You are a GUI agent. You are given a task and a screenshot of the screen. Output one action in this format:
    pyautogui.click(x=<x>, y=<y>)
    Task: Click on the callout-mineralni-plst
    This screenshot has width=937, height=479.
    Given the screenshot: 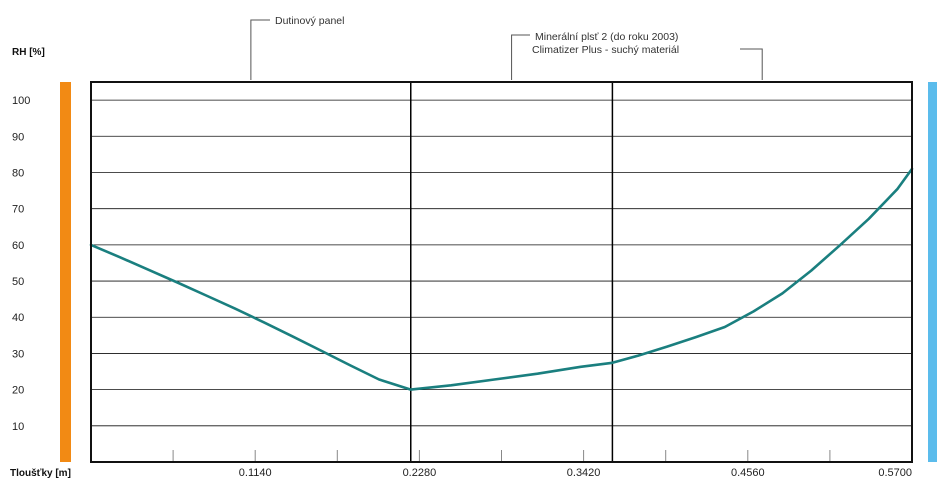 What is the action you would take?
    pyautogui.click(x=520, y=57)
    